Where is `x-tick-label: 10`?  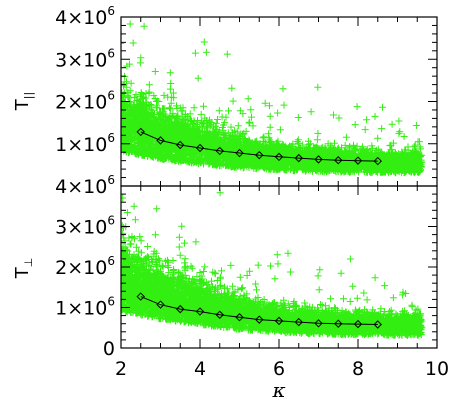 x-tick-label: 10 is located at coordinates (437, 369).